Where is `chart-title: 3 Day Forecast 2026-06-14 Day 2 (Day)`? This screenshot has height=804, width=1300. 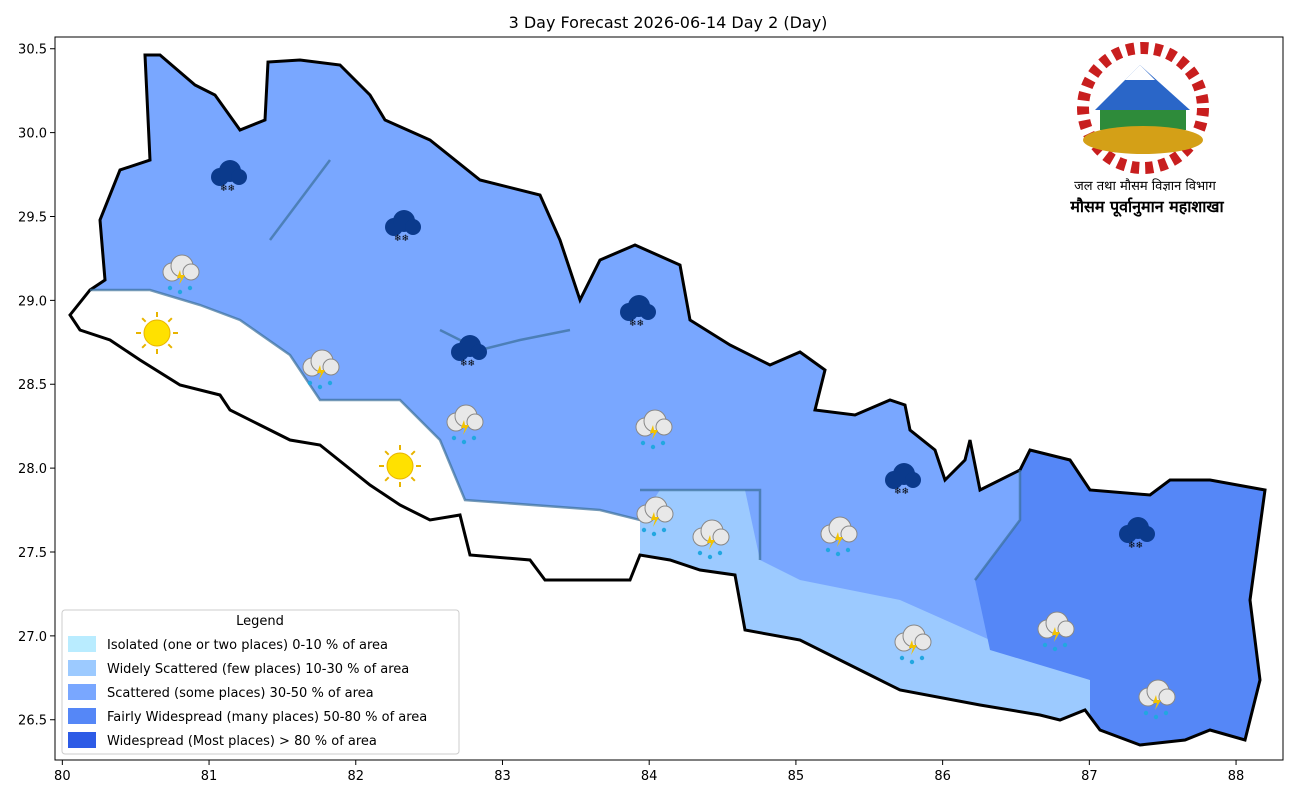 chart-title: 3 Day Forecast 2026-06-14 Day 2 (Day) is located at coordinates (668, 22).